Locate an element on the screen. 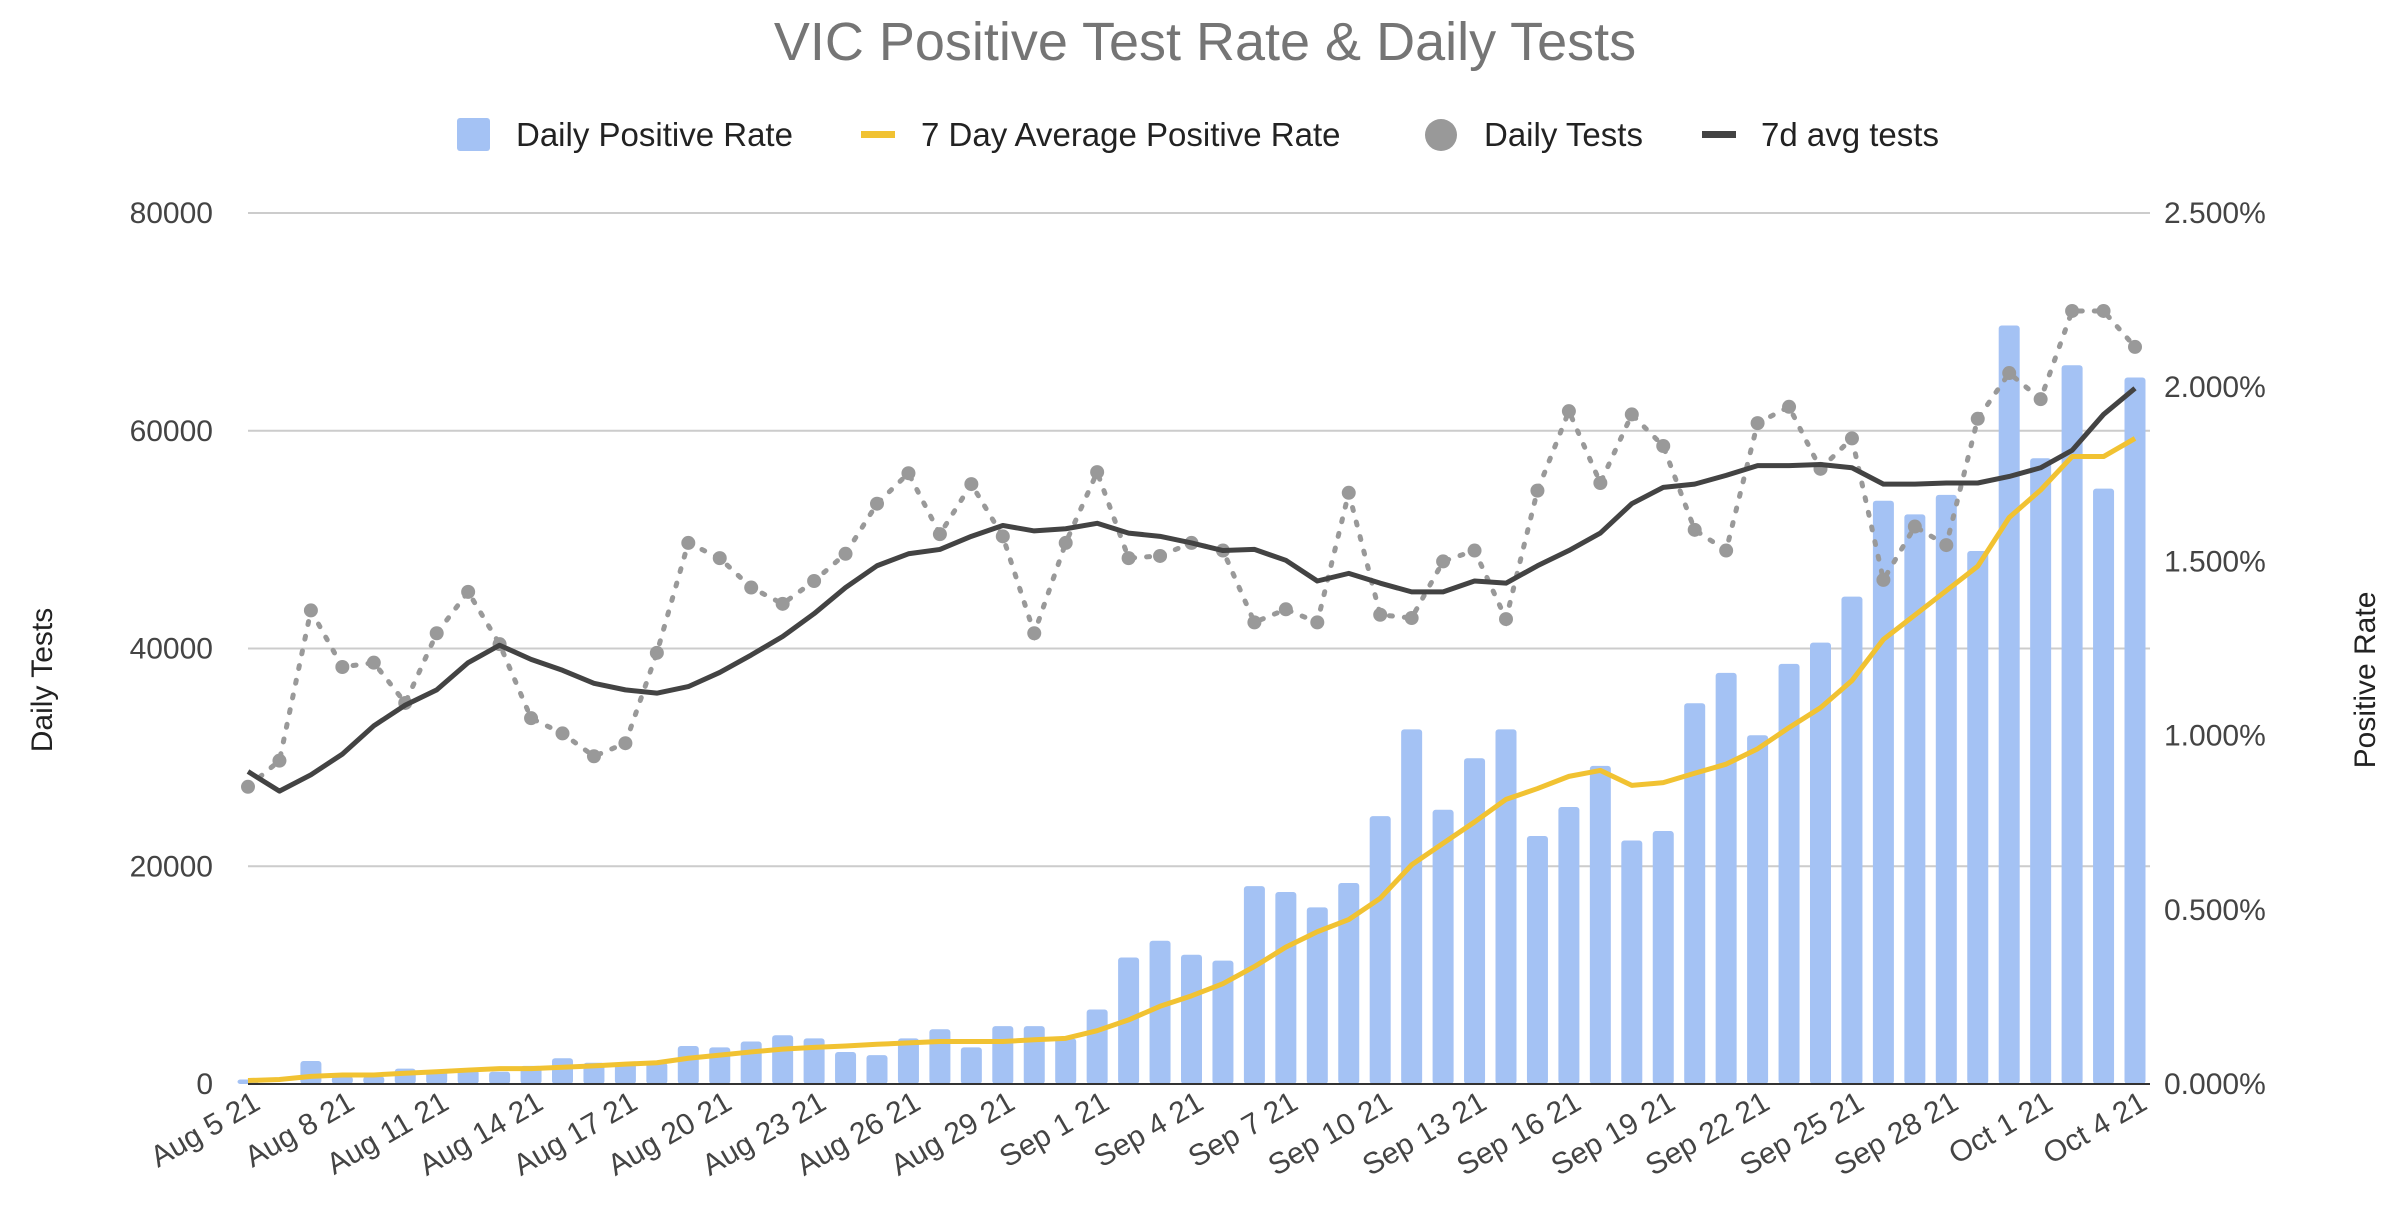 The image size is (2387, 1215). right-axis-ticks: 0.000% 0.500% 1.000% 1.500% 2.000% 2.500% is located at coordinates (2215, 649).